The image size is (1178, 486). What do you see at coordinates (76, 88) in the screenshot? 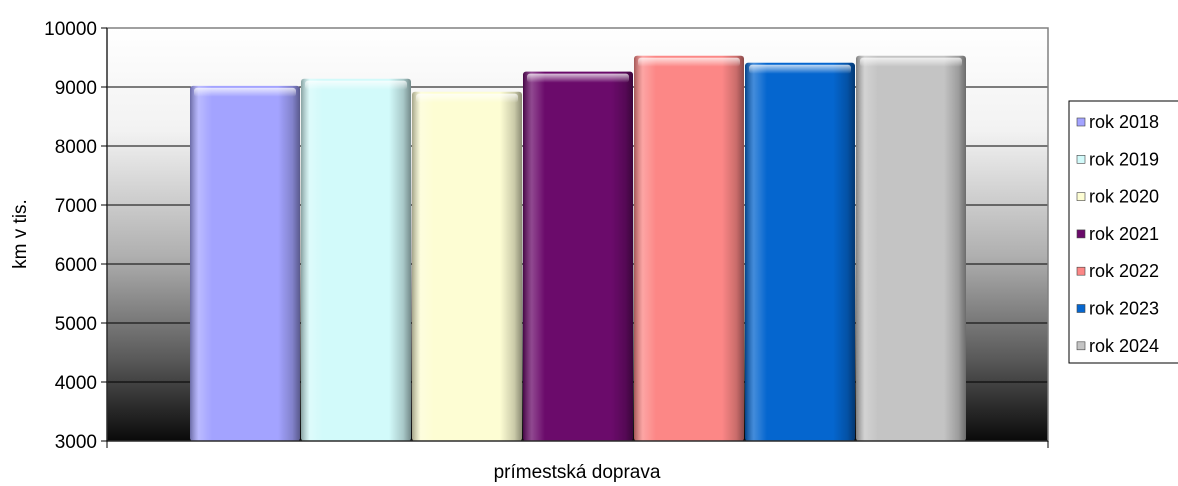
I see `y-tick-label: 9000` at bounding box center [76, 88].